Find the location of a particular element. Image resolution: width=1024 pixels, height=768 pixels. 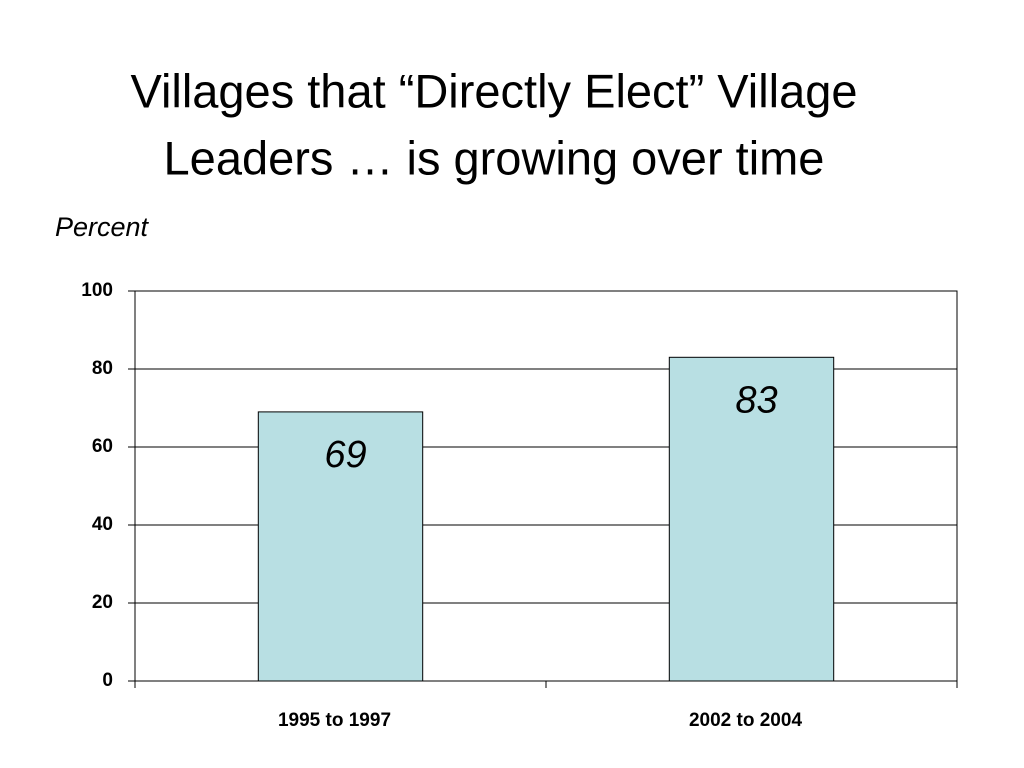

x-tick-label: 1995 to 1997 is located at coordinates (334, 720).